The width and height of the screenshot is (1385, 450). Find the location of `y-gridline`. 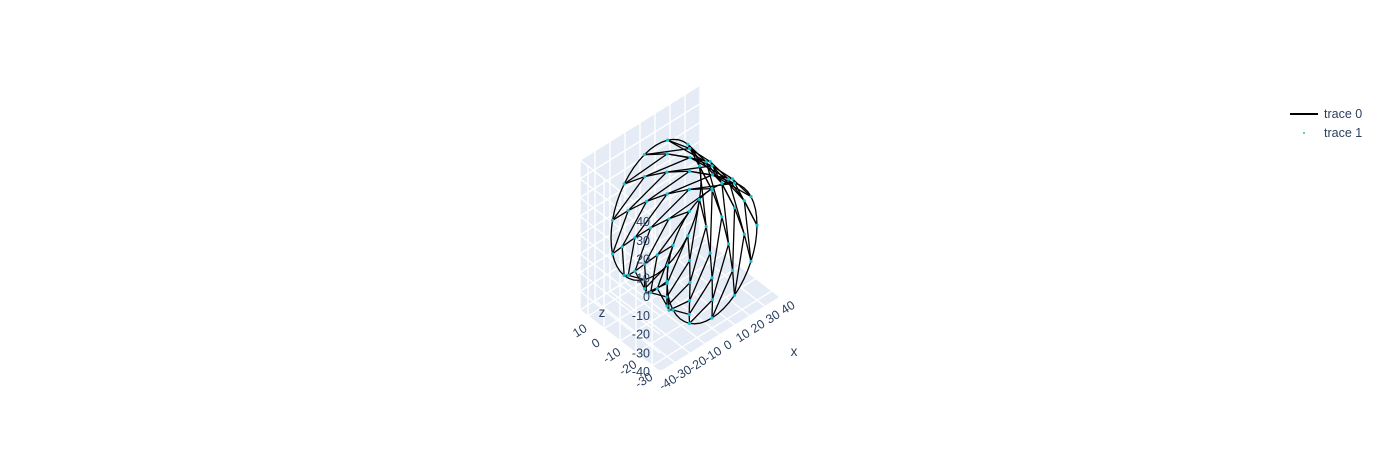

y-gridline is located at coordinates (712, 328).